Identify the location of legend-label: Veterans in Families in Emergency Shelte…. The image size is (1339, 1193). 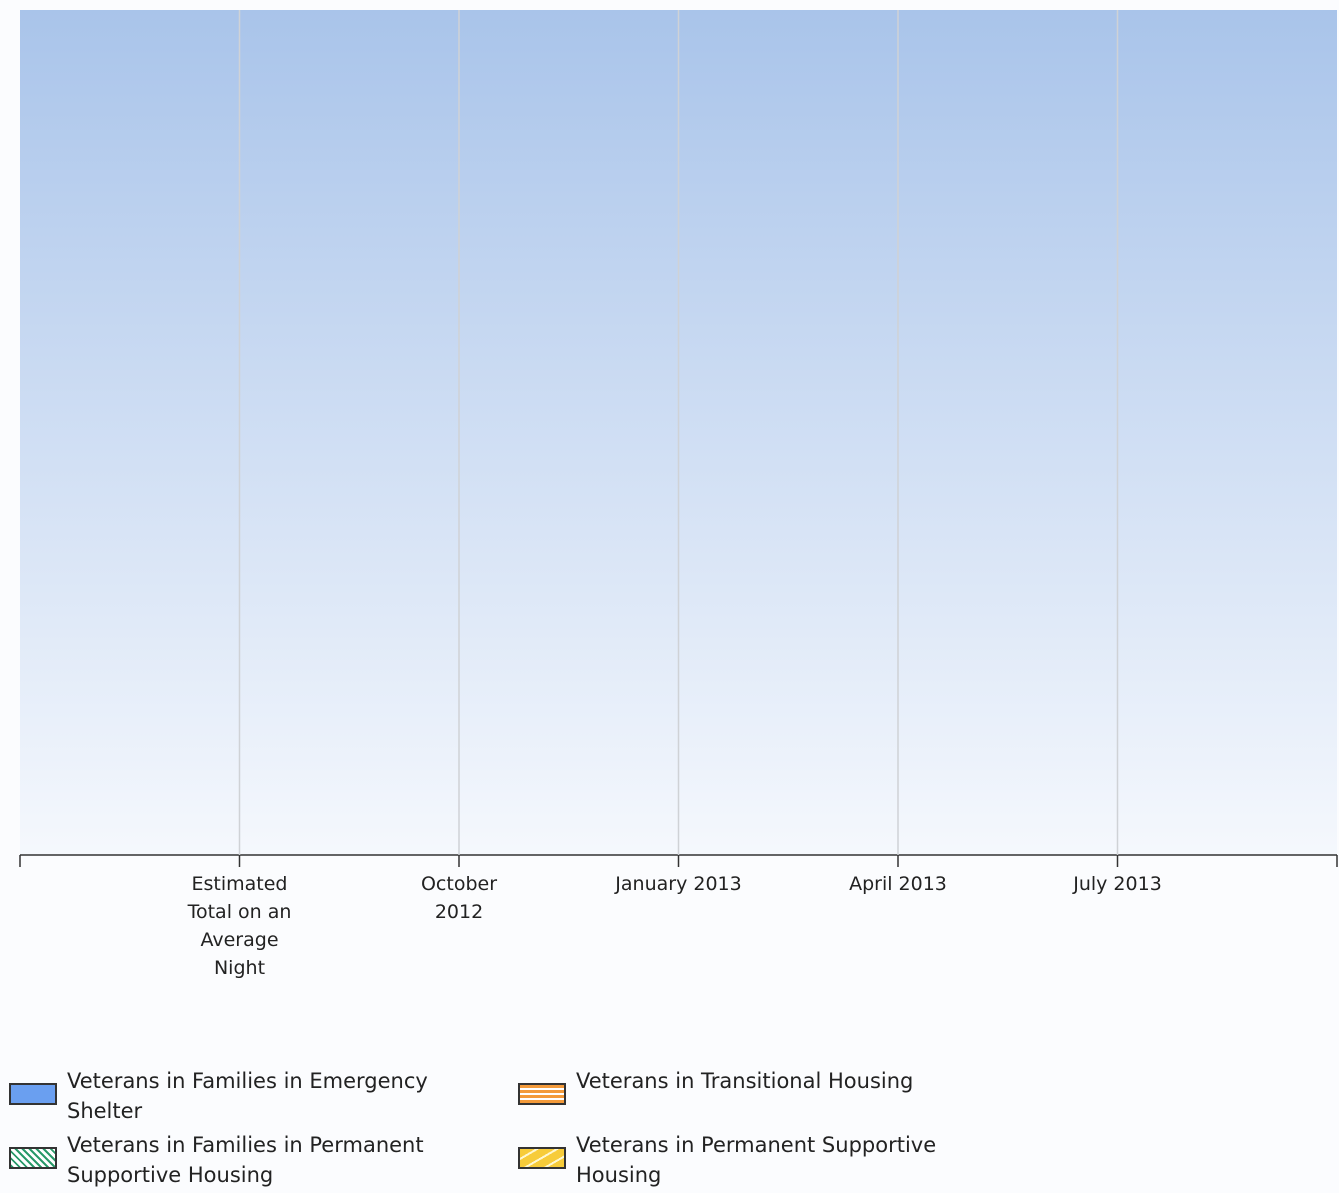
(253, 1096).